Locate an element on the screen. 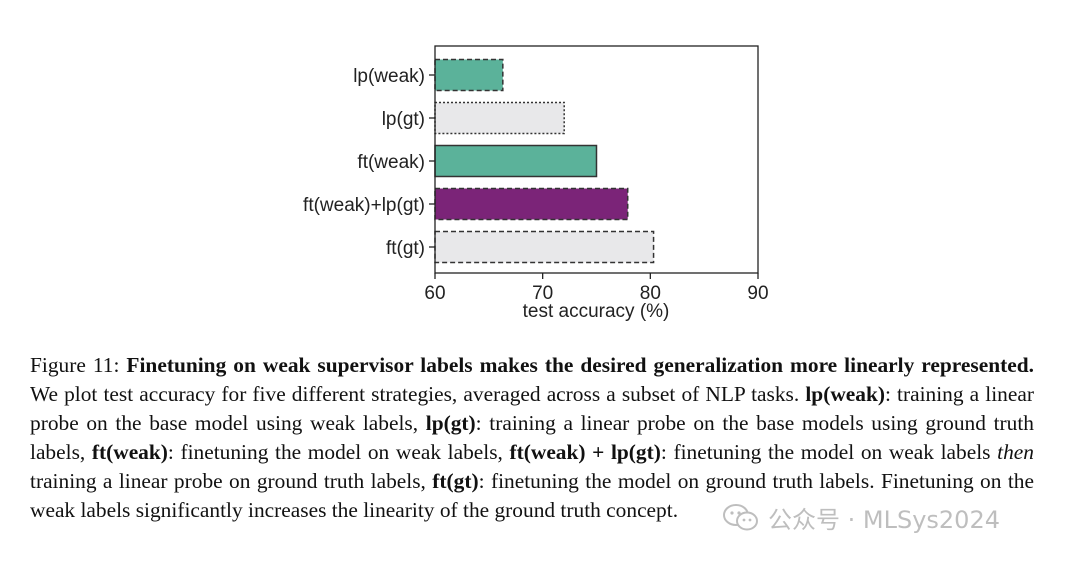  x-axis-title: test accuracy (%) is located at coordinates (596, 311).